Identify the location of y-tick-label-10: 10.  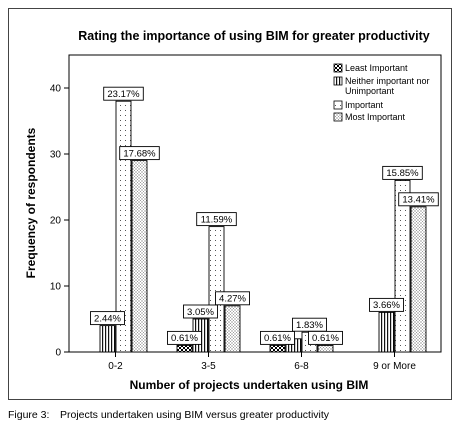
(56, 287).